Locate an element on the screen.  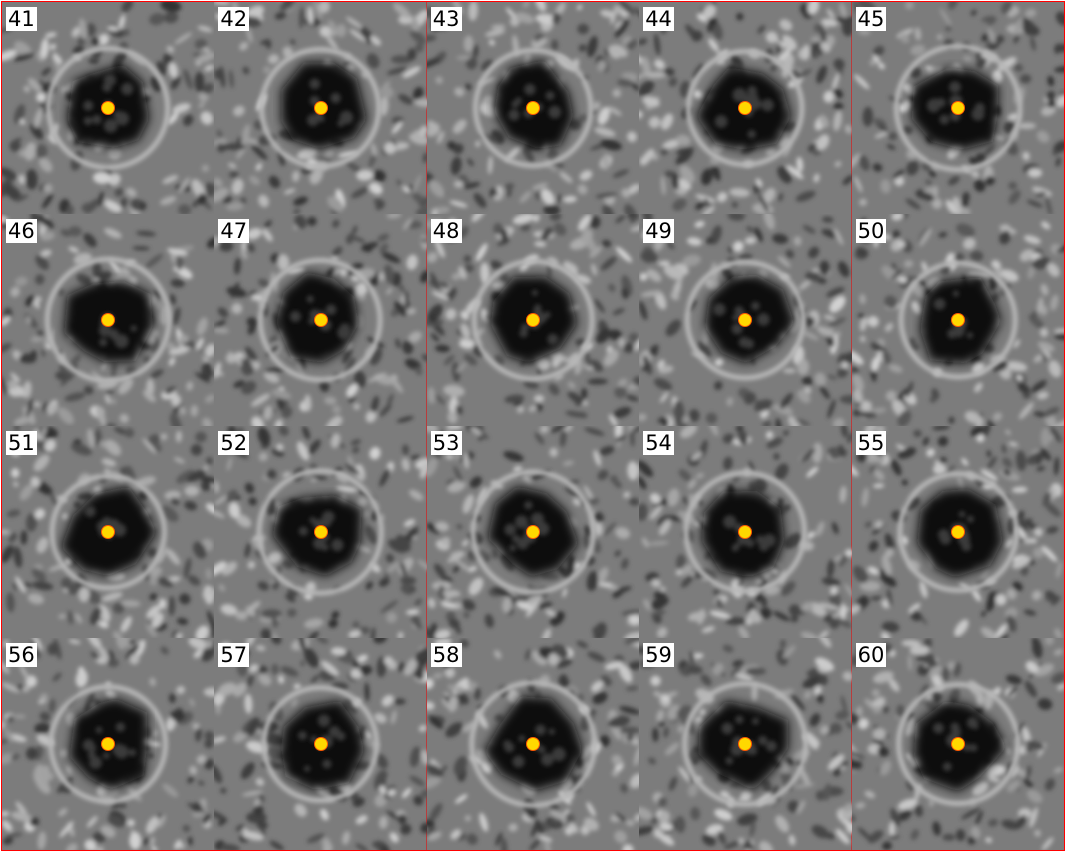
tile-number-label: 52 is located at coordinates (234, 443).